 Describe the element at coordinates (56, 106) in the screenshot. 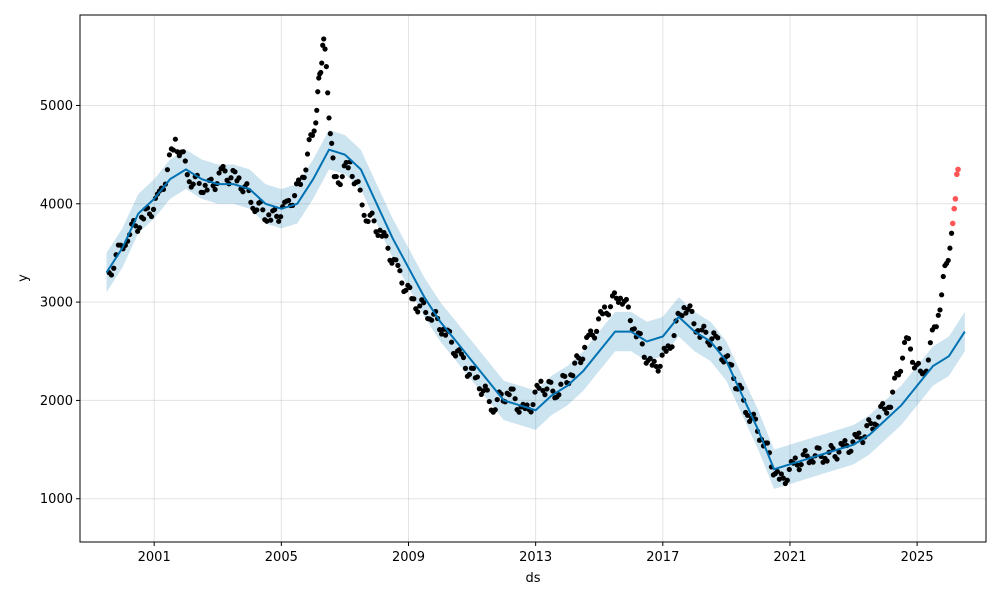

I see `y-tick-label: 5000` at that location.